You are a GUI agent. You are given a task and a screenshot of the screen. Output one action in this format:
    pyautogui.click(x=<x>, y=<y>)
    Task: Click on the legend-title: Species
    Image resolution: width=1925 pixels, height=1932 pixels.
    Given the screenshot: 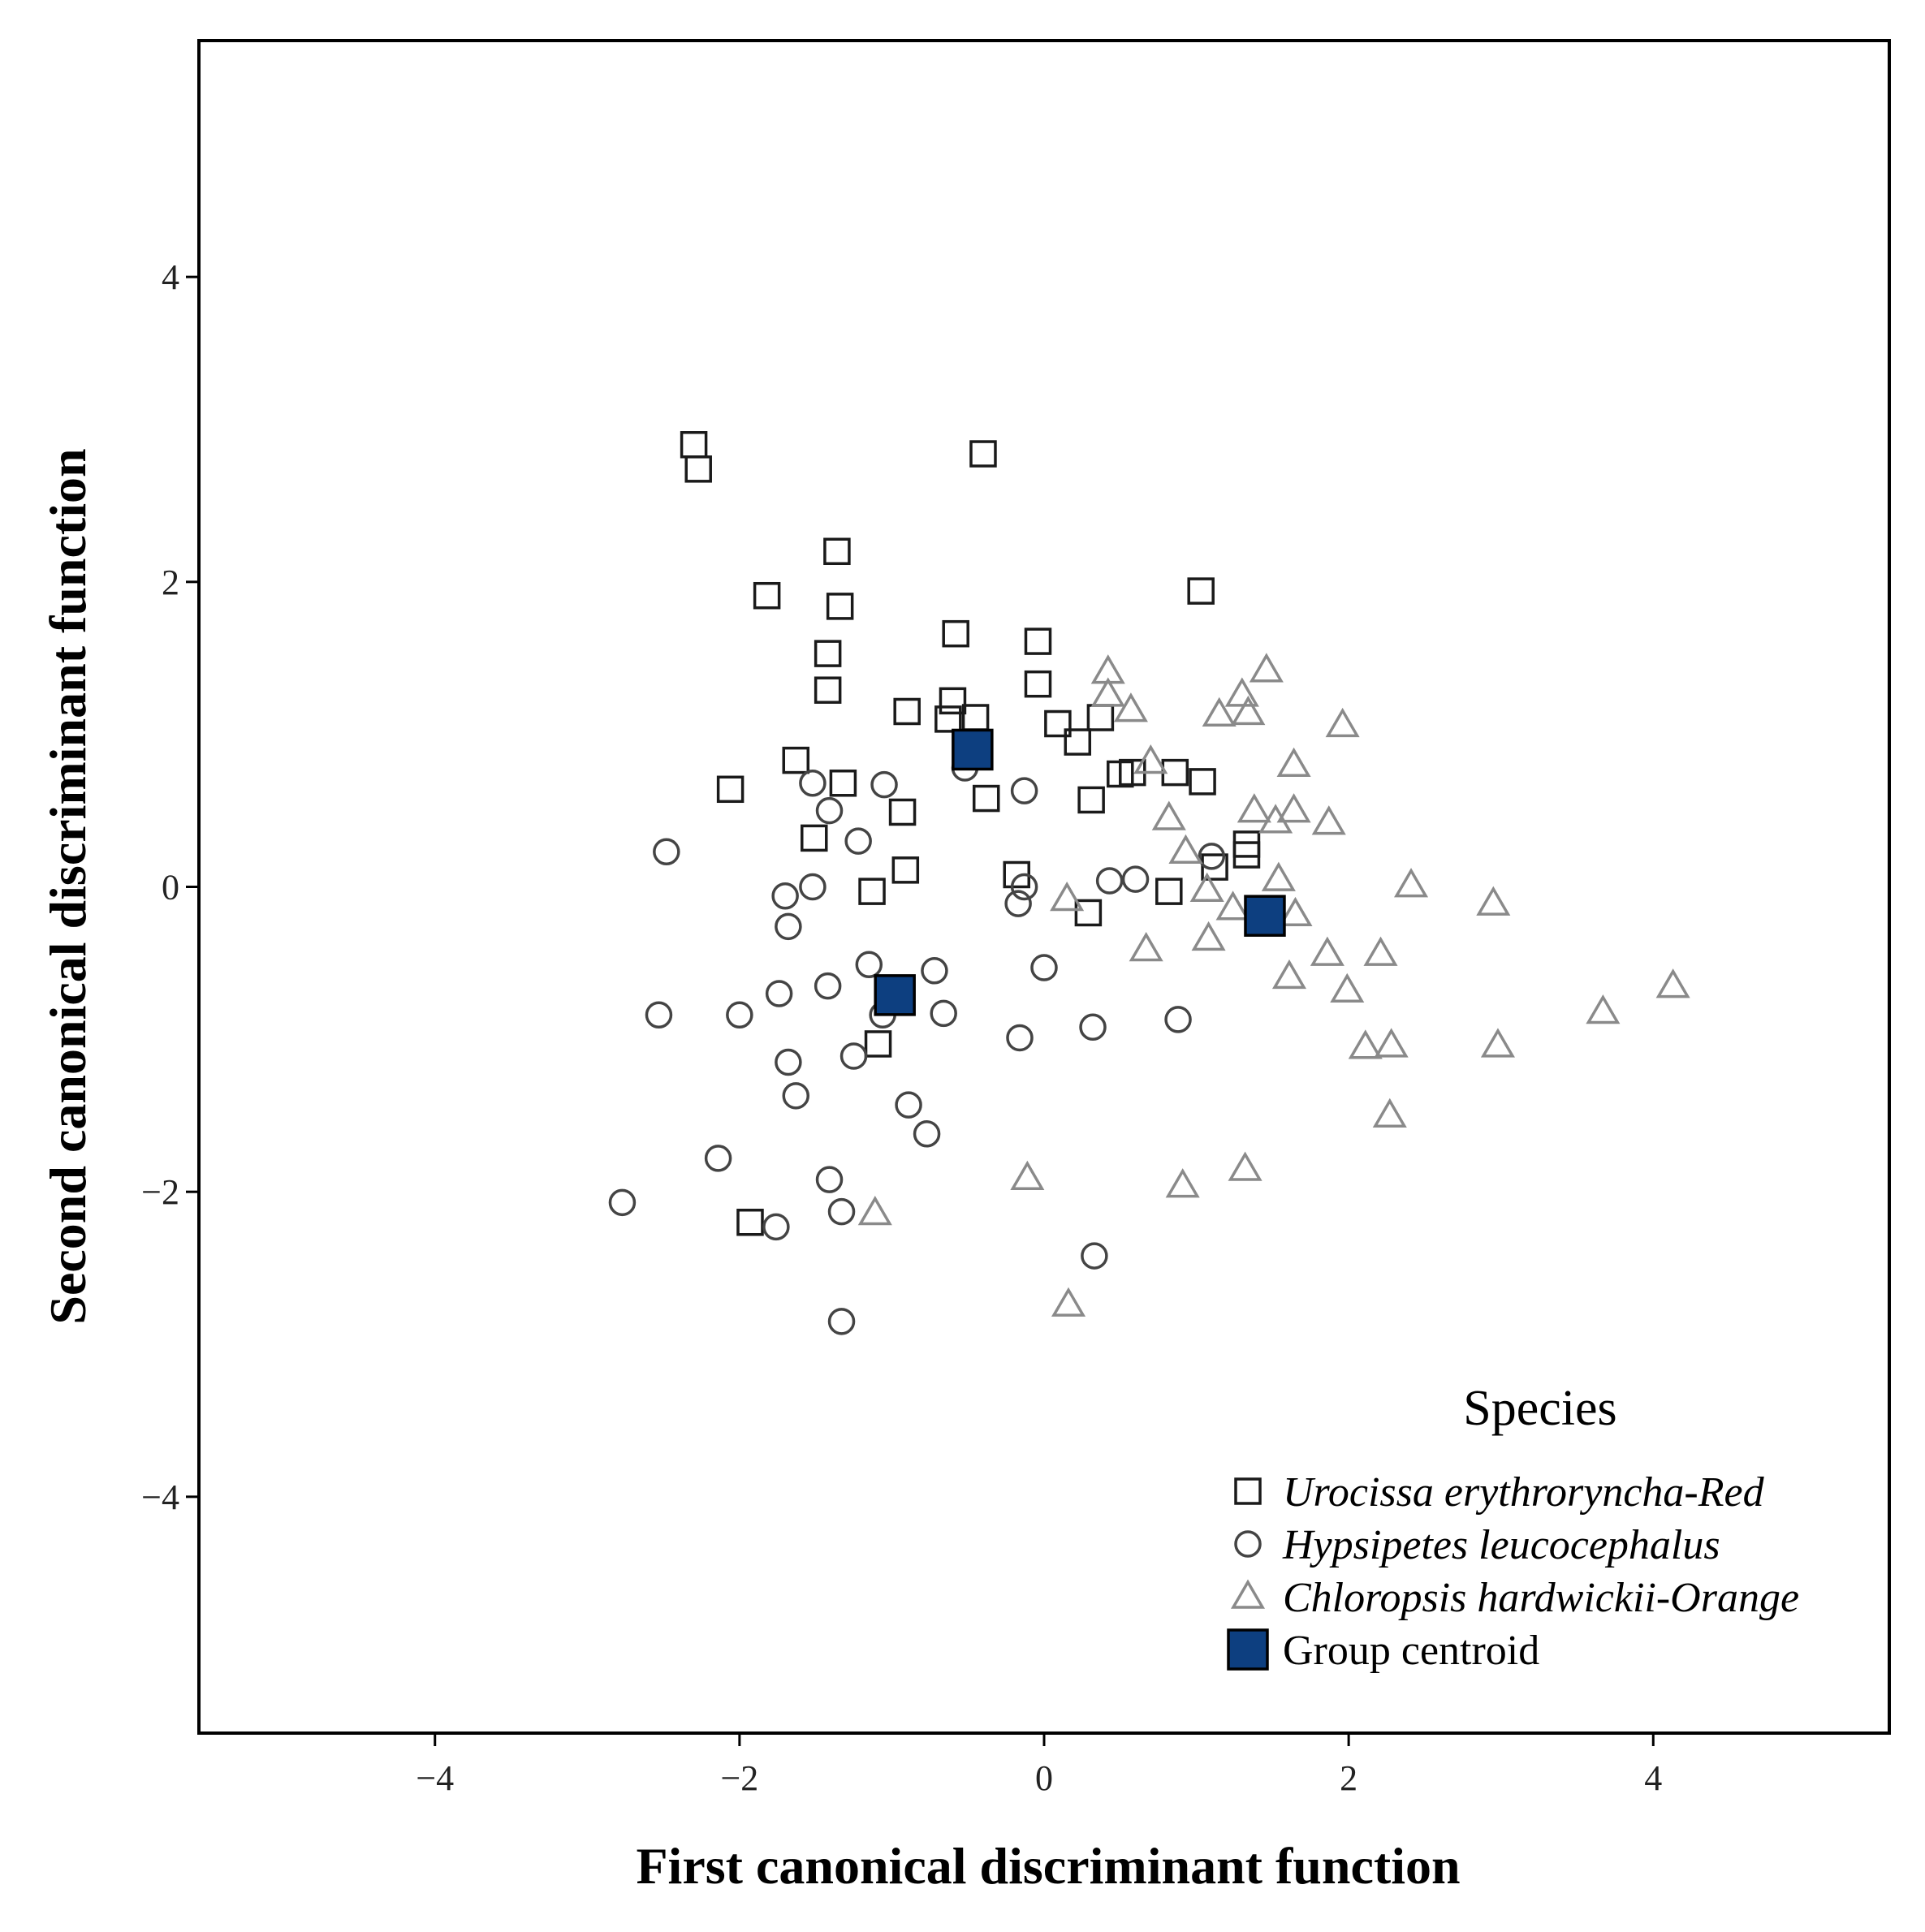 What is the action you would take?
    pyautogui.click(x=1539, y=1408)
    